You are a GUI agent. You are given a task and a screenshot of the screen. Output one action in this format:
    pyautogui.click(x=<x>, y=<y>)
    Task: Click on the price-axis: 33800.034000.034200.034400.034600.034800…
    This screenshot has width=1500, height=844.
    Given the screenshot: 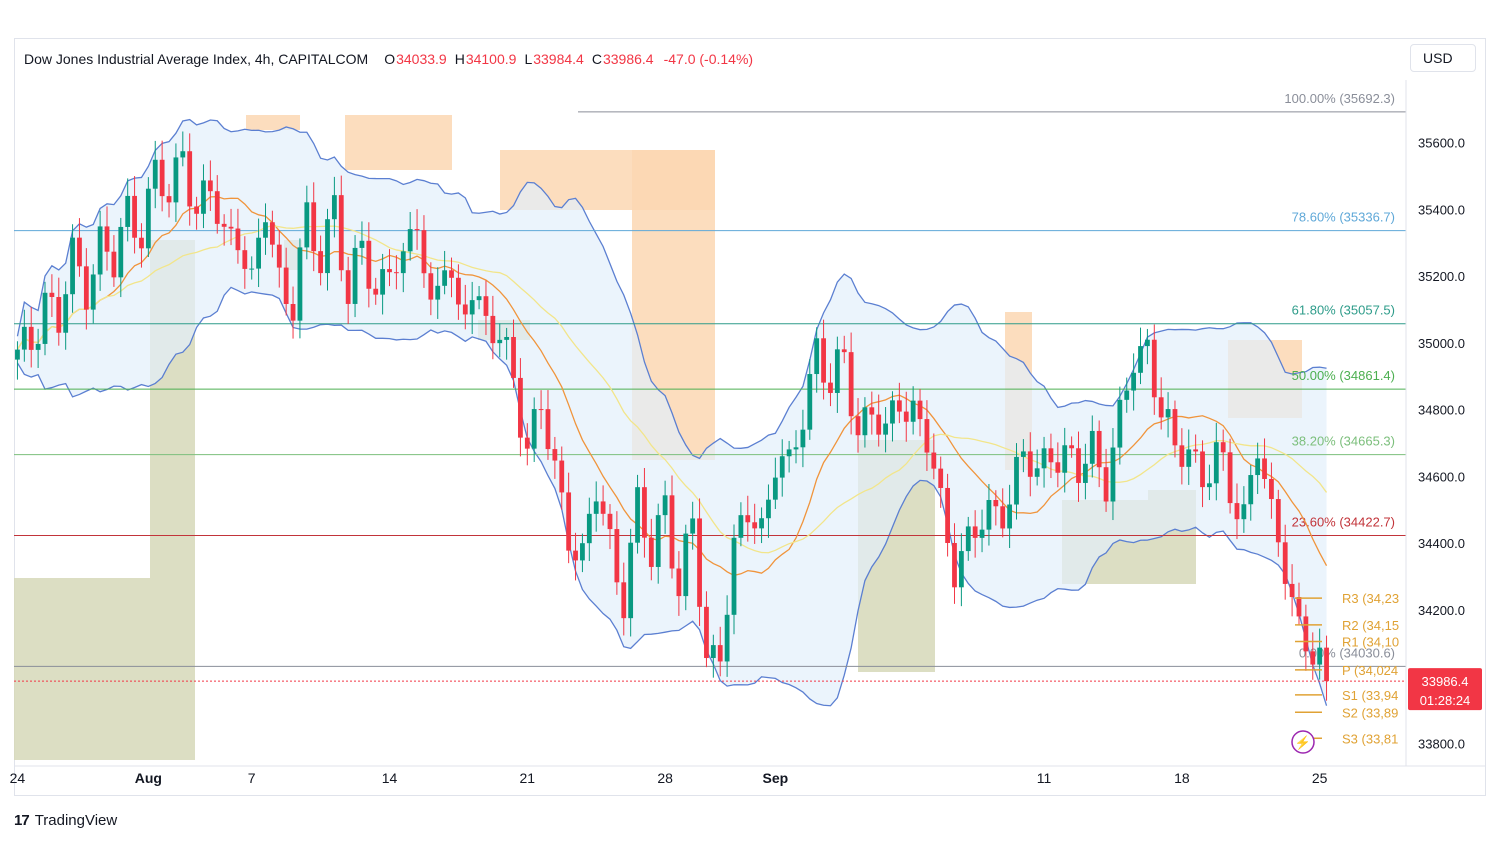 What is the action you would take?
    pyautogui.click(x=1435, y=423)
    